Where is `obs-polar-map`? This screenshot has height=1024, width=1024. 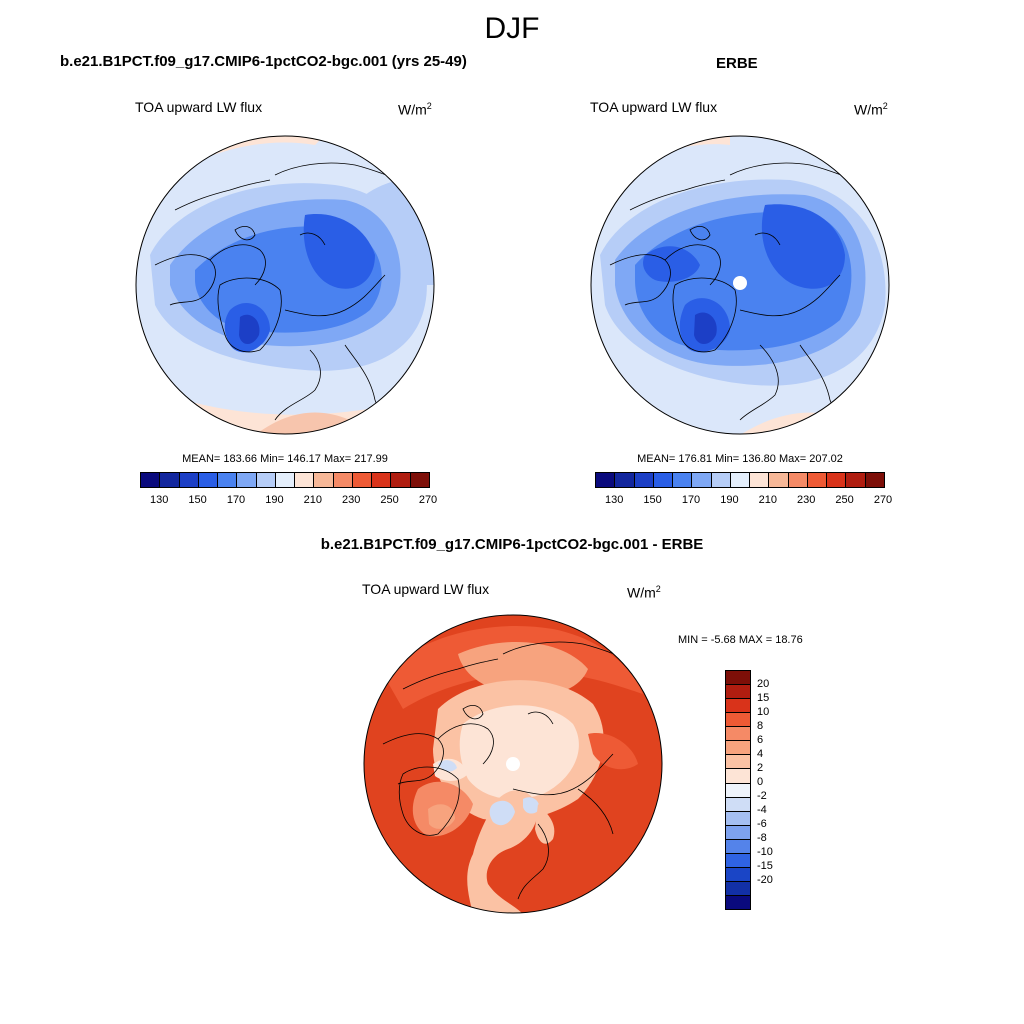 obs-polar-map is located at coordinates (740, 285).